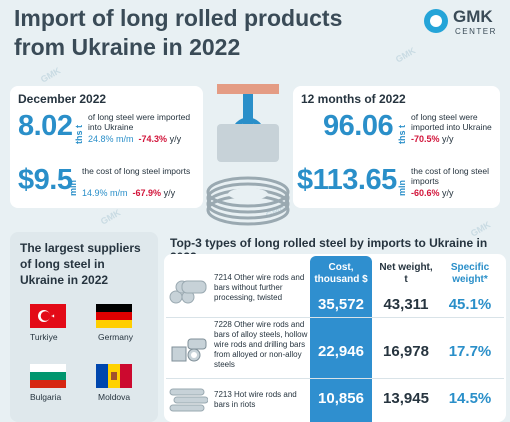  I want to click on december-cost-unit: mln, so click(73, 187).